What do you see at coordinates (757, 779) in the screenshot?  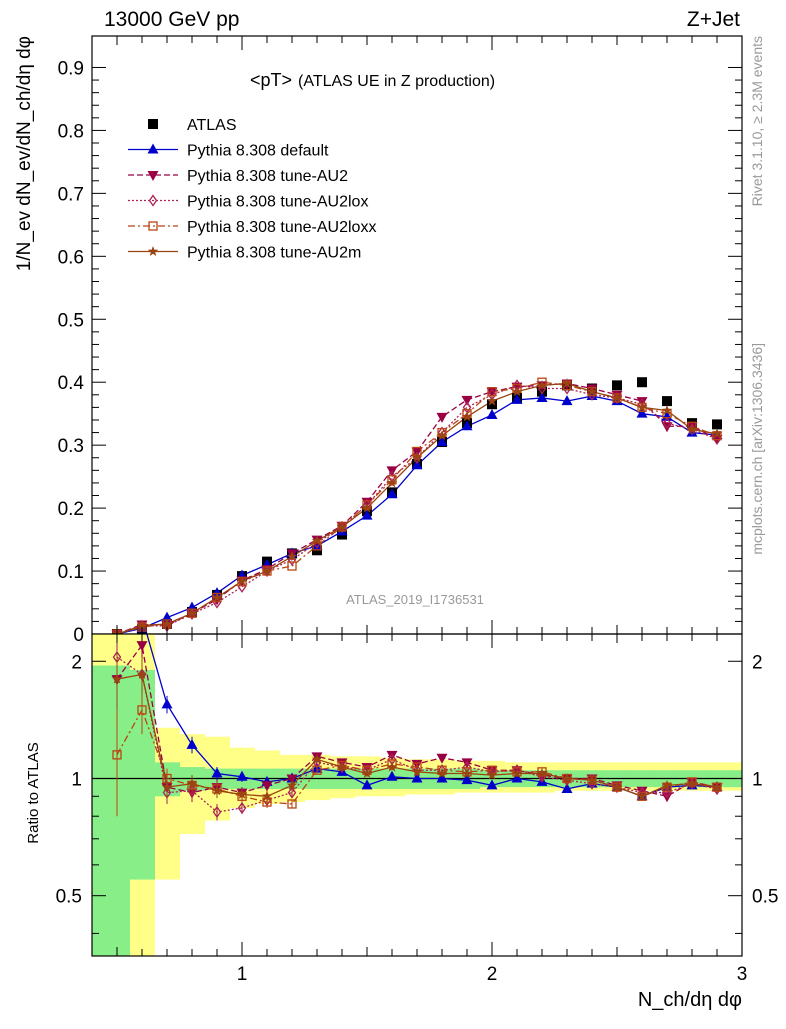 I see `ratio-y-tick-label-right: 1` at bounding box center [757, 779].